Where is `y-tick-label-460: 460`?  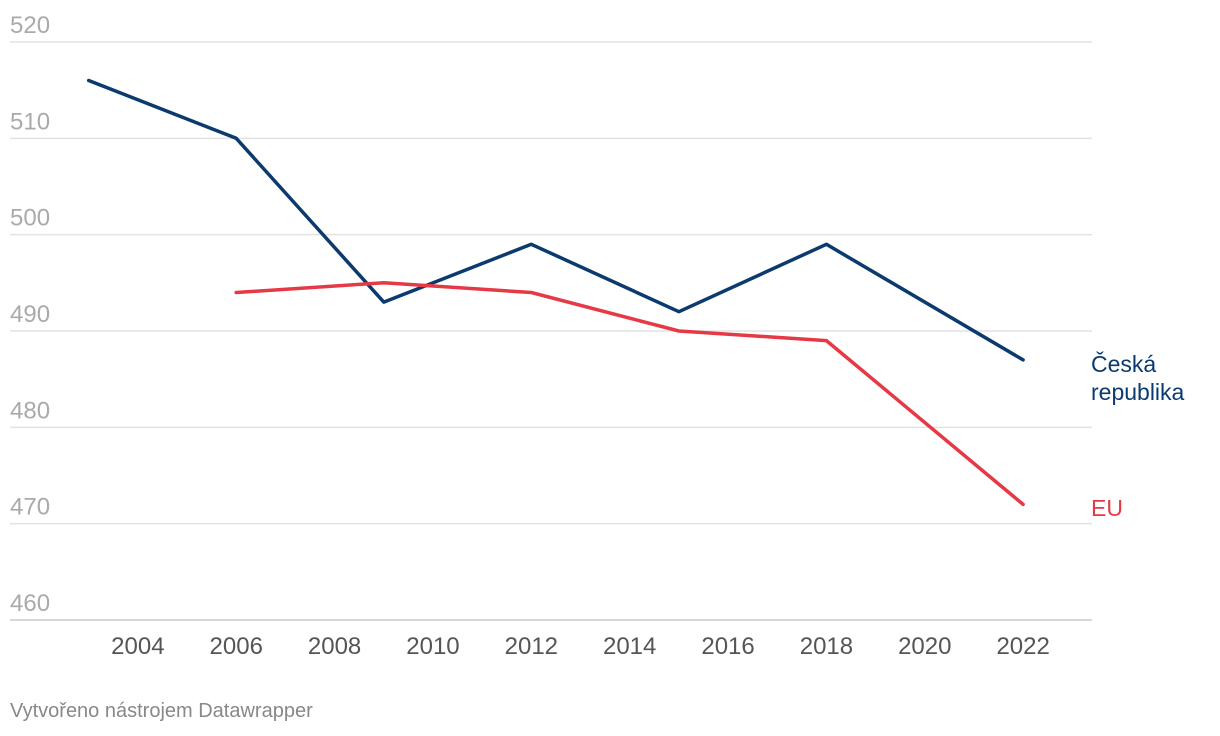
y-tick-label-460: 460 is located at coordinates (30, 603).